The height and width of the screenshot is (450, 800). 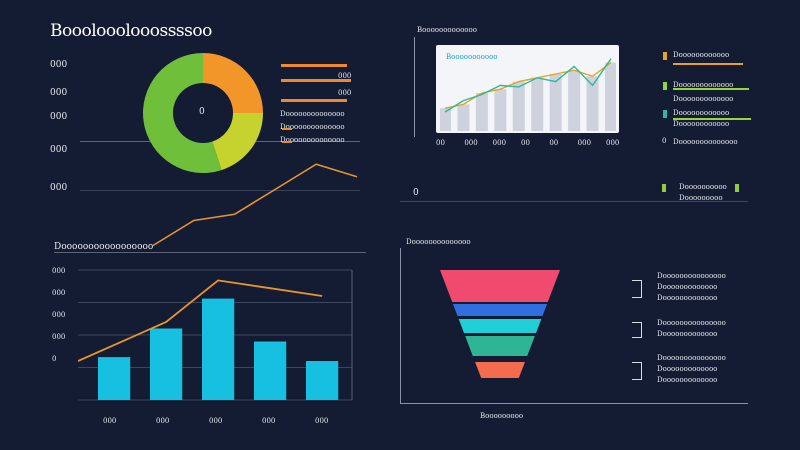 I want to click on funnel-chart, so click(x=500, y=324).